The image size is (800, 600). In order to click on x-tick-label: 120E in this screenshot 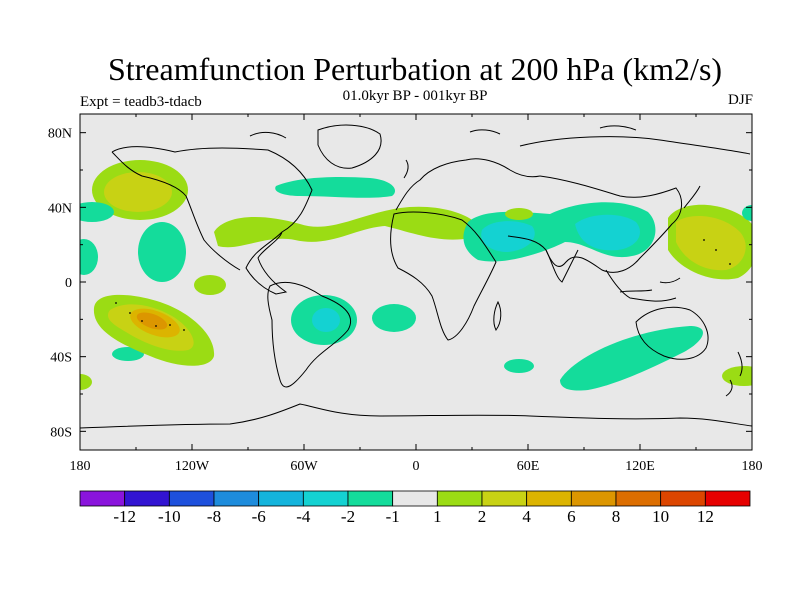, I will do `click(640, 466)`.